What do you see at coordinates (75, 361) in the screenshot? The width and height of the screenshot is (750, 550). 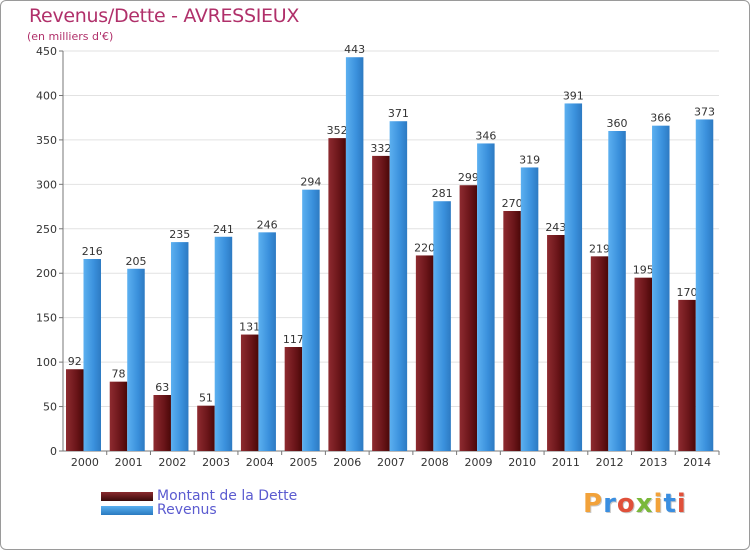 I see `data-label: 92` at bounding box center [75, 361].